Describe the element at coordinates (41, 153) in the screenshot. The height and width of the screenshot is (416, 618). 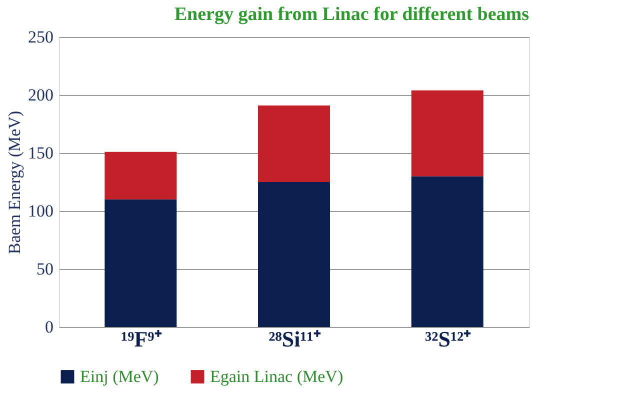
I see `y-tick-label: 150` at that location.